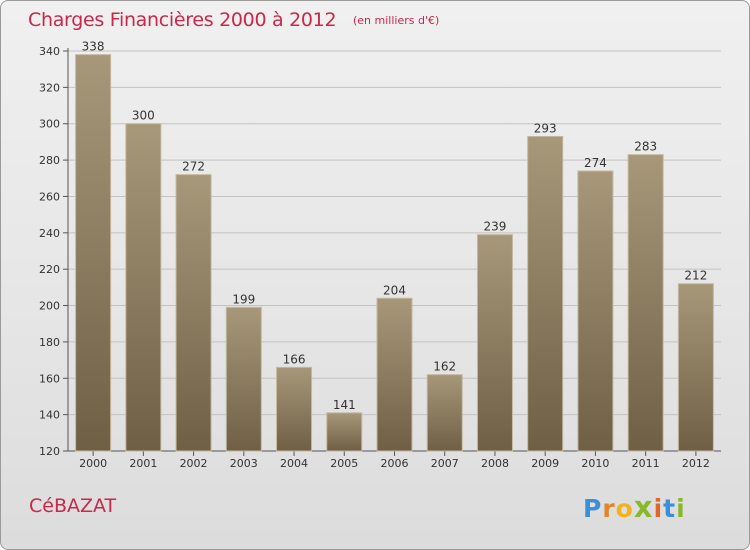 This screenshot has width=750, height=550. I want to click on data-label: 283, so click(645, 147).